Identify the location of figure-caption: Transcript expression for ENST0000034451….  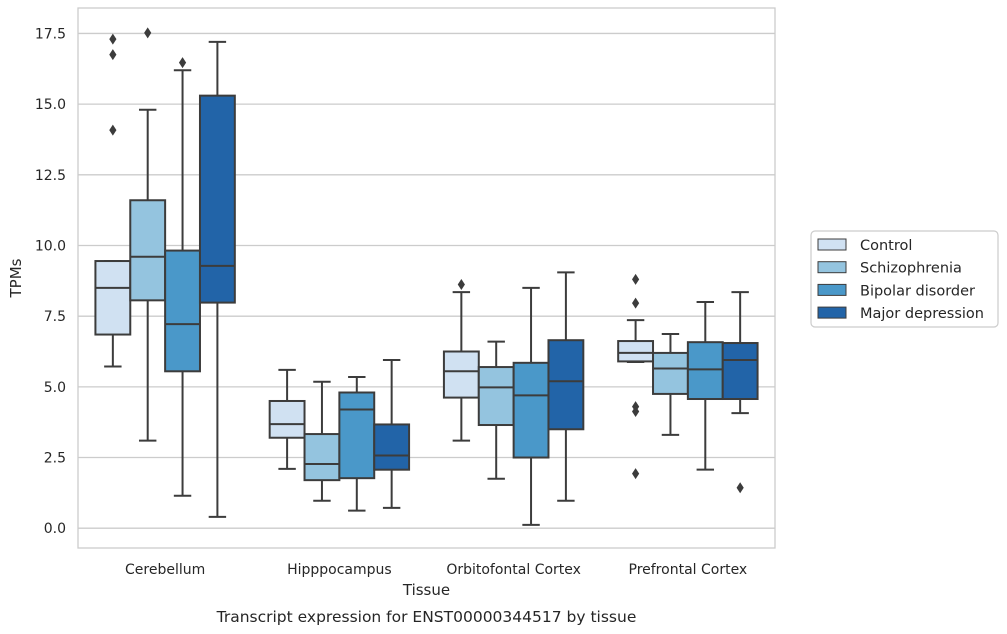
(426, 617).